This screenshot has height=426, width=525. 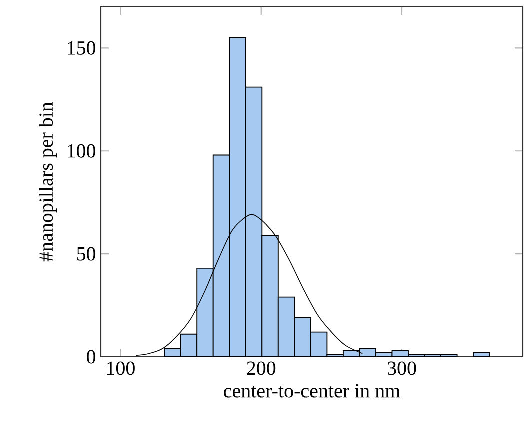 What do you see at coordinates (82, 151) in the screenshot?
I see `y-tick-label: 100` at bounding box center [82, 151].